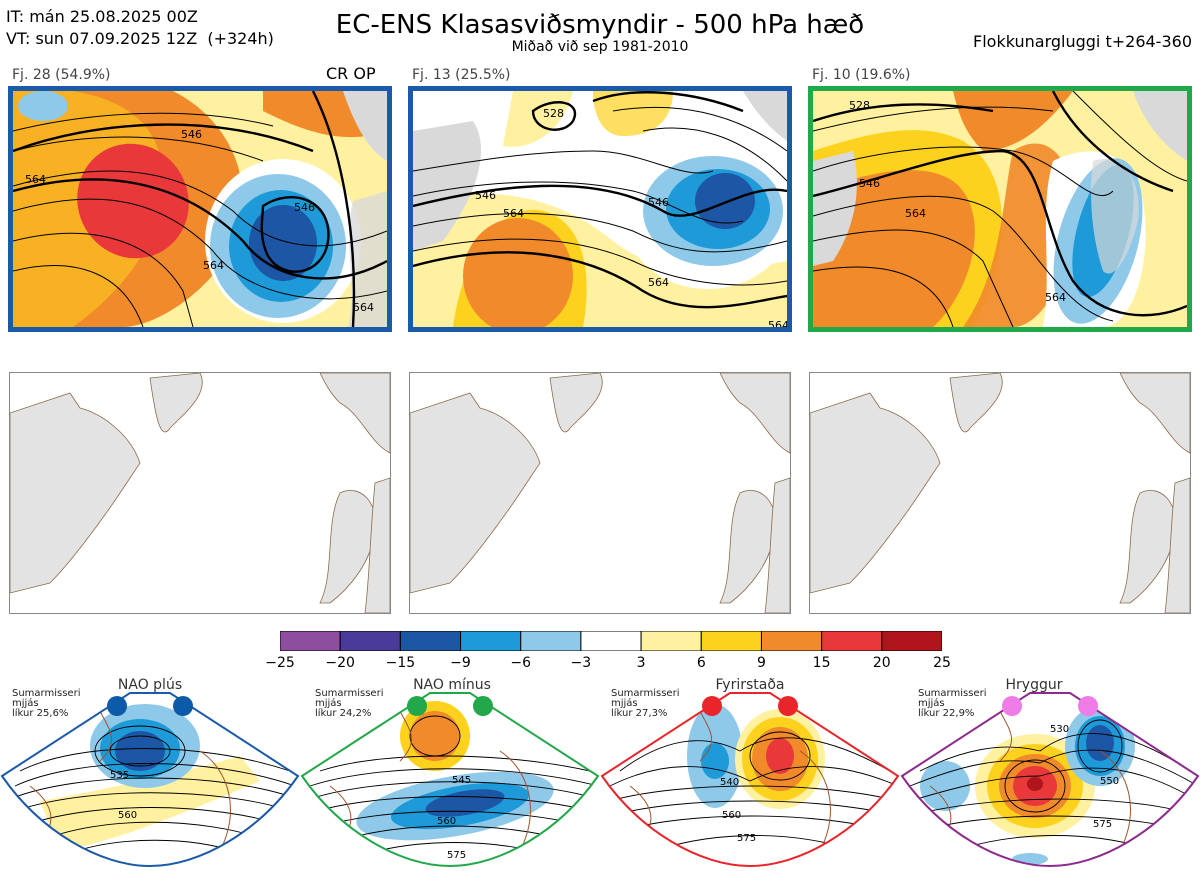  Describe the element at coordinates (340, 663) in the screenshot. I see `colorbar-tick-label: −20` at that location.